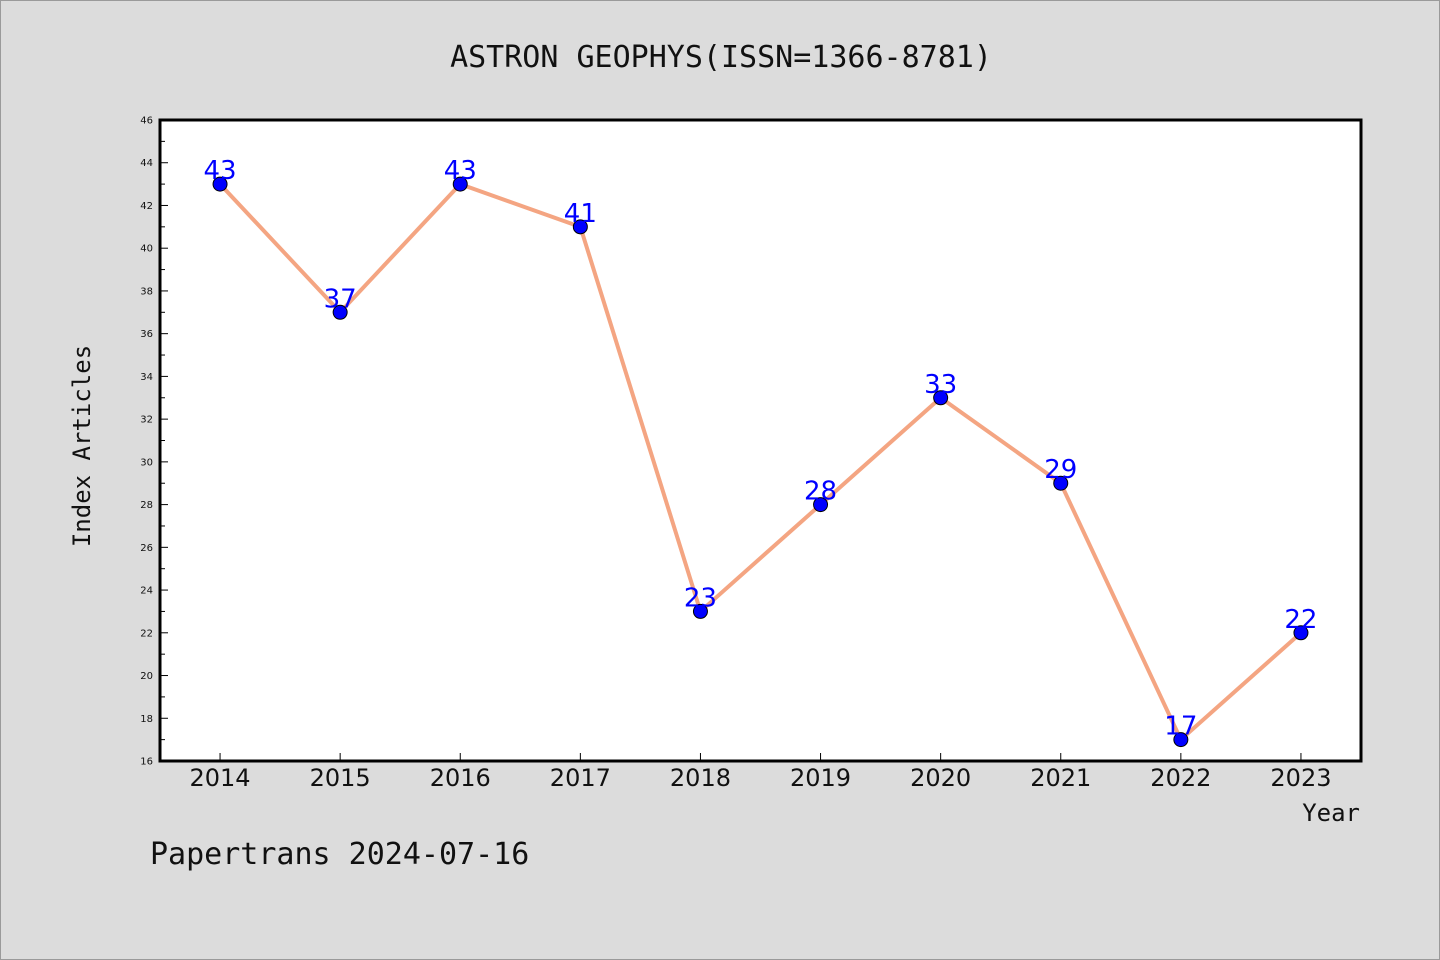 Image resolution: width=1440 pixels, height=960 pixels. What do you see at coordinates (721, 57) in the screenshot?
I see `chart-title: ASTRON GEOPHYS(ISSN=1366-8781)` at bounding box center [721, 57].